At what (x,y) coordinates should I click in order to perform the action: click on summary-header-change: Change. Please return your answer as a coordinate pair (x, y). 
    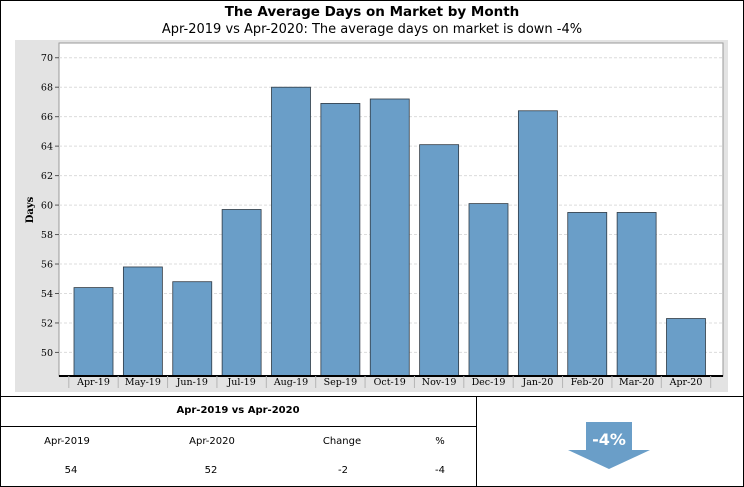
    Looking at the image, I should click on (342, 441).